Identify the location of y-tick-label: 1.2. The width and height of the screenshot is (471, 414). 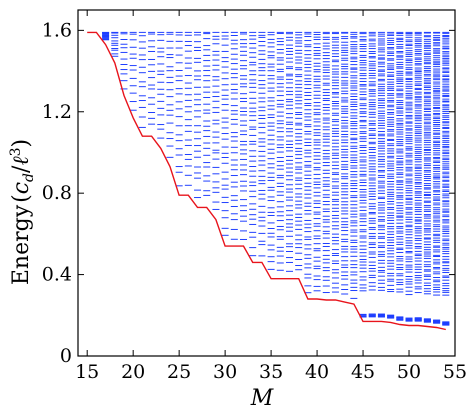
(57, 112).